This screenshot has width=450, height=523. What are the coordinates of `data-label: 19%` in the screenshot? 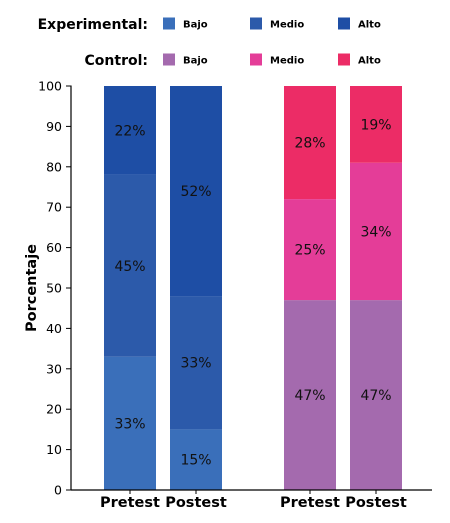 It's located at (375, 125).